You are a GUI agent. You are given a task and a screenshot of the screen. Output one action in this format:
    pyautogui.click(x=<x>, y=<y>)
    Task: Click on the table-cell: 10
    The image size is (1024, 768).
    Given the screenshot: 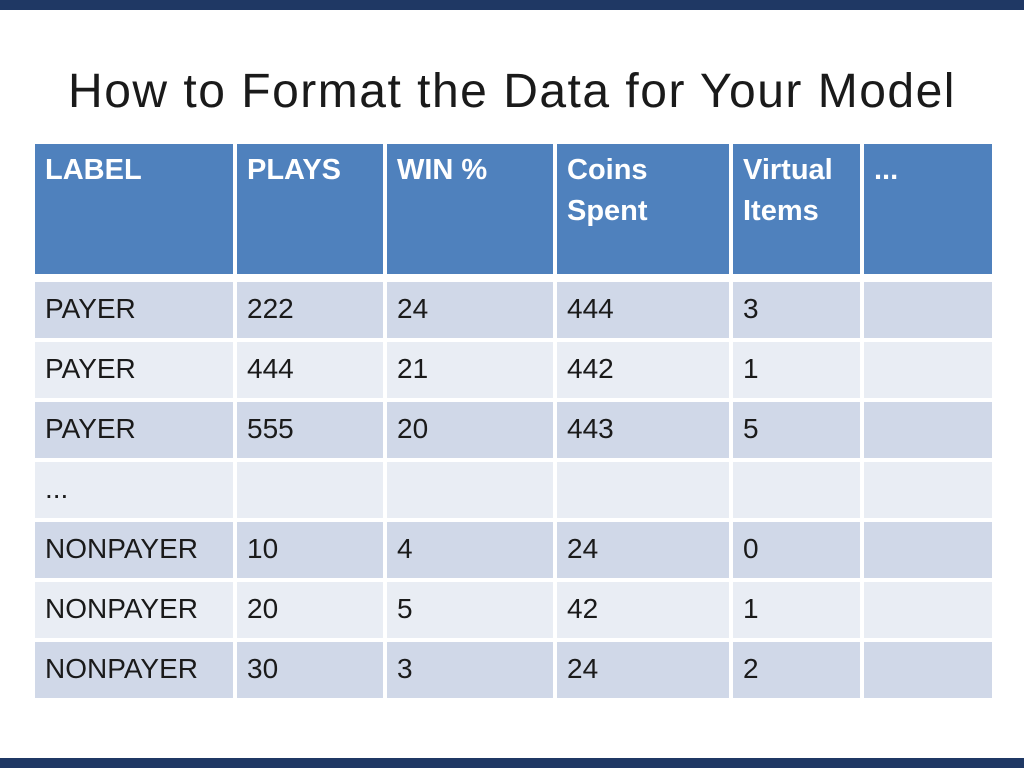 What is the action you would take?
    pyautogui.click(x=310, y=550)
    